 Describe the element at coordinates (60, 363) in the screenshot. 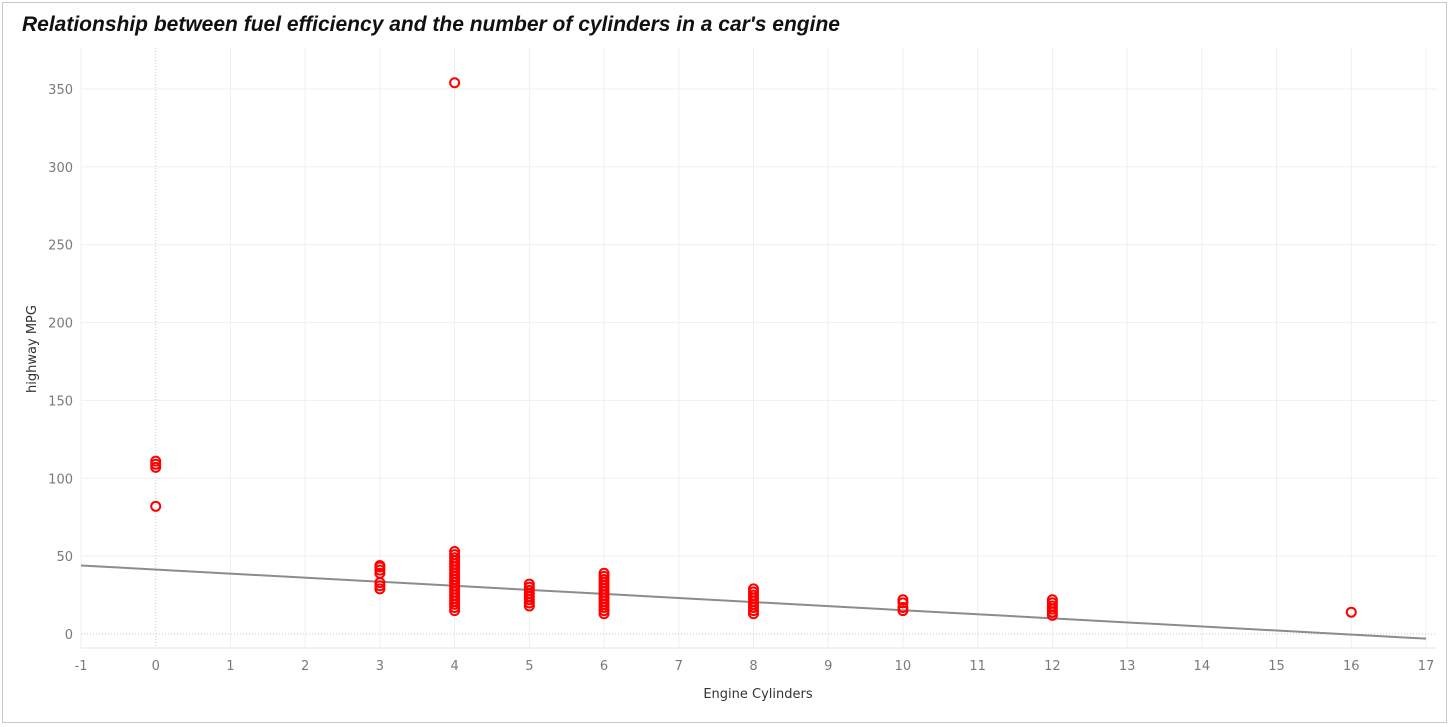

I see `y-tick-labels: 0 50 100 150 200 250 300 350` at that location.